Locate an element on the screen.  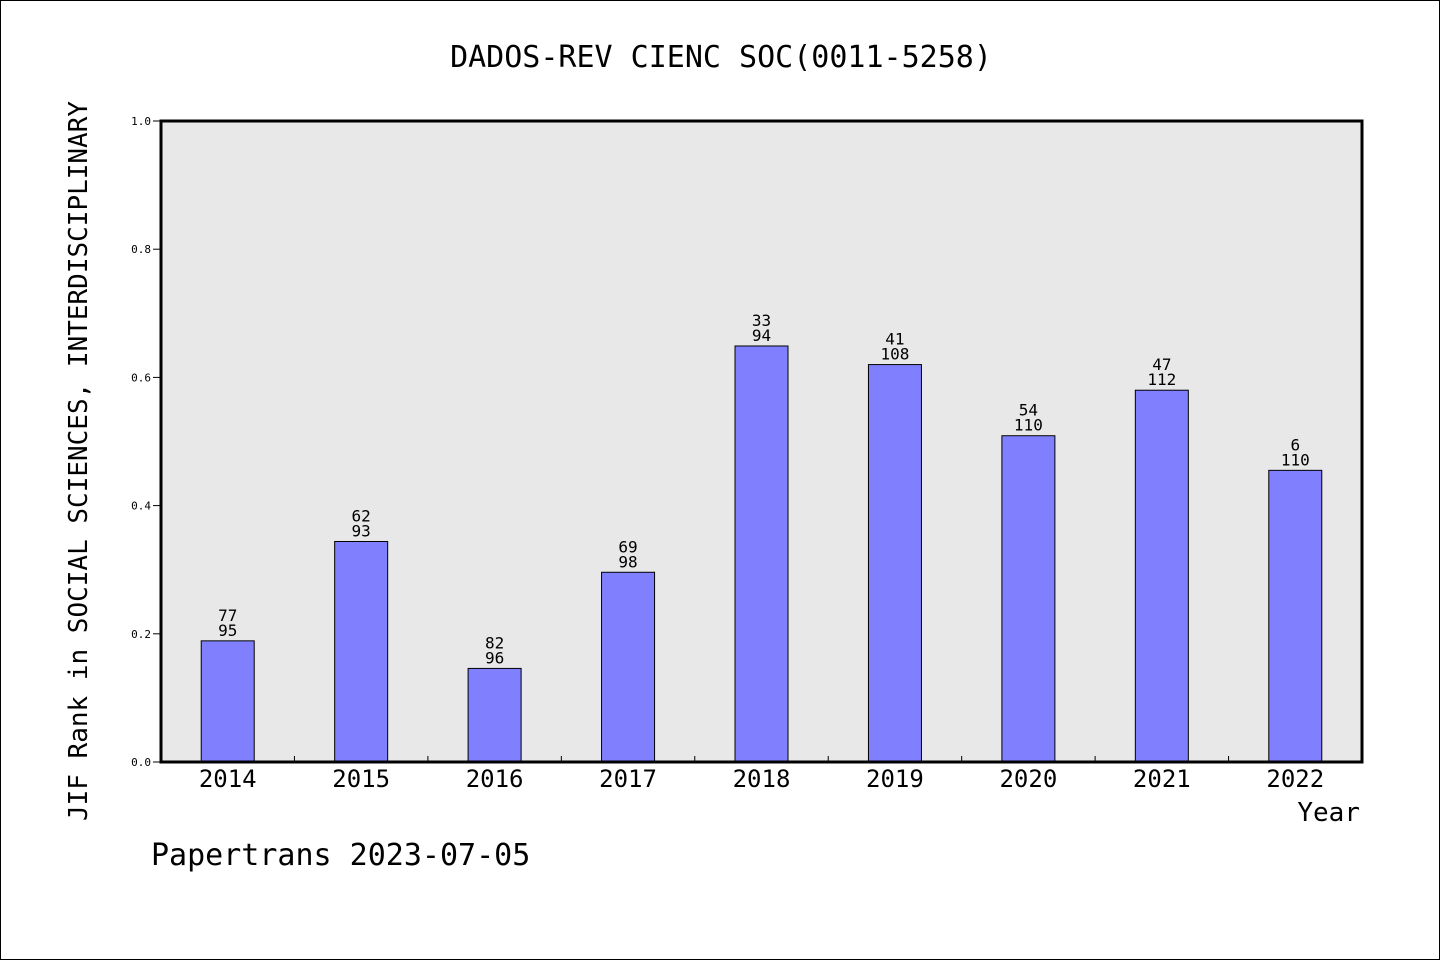
bar-rank-label: 69 is located at coordinates (627, 546).